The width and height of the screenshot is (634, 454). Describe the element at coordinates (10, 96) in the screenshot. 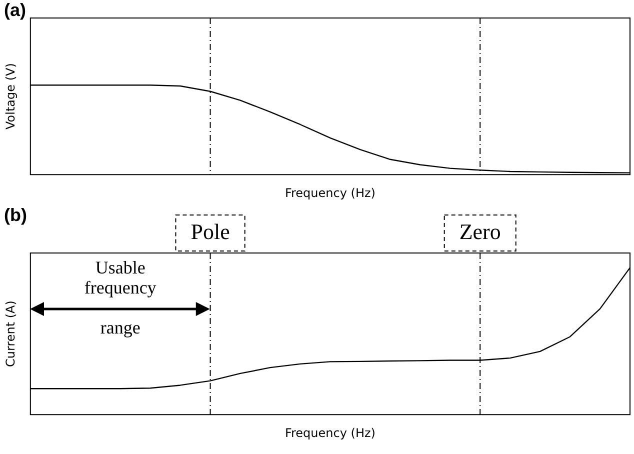

I see `y-axis-title: Voltage (V)` at that location.